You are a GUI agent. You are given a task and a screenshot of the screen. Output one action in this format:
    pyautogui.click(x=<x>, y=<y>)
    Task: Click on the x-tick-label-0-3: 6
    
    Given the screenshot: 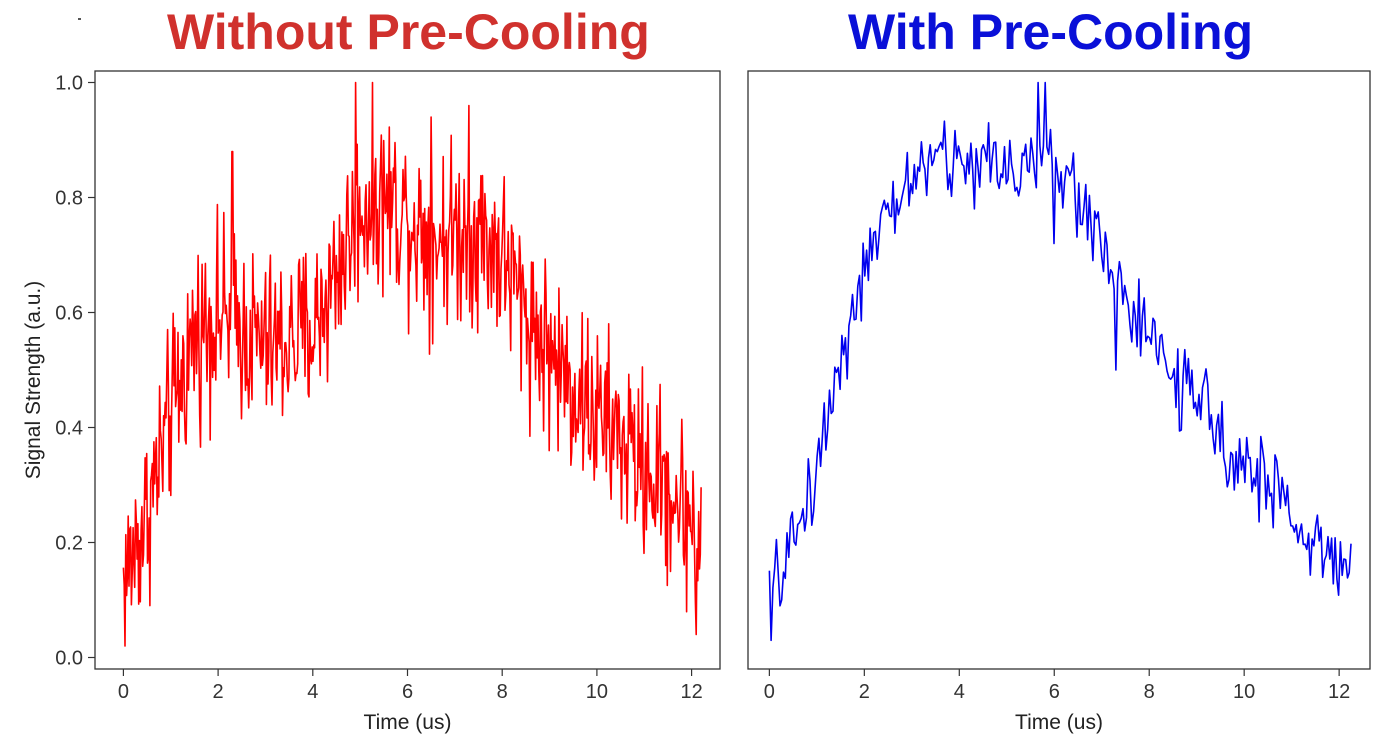 What is the action you would take?
    pyautogui.click(x=407, y=692)
    